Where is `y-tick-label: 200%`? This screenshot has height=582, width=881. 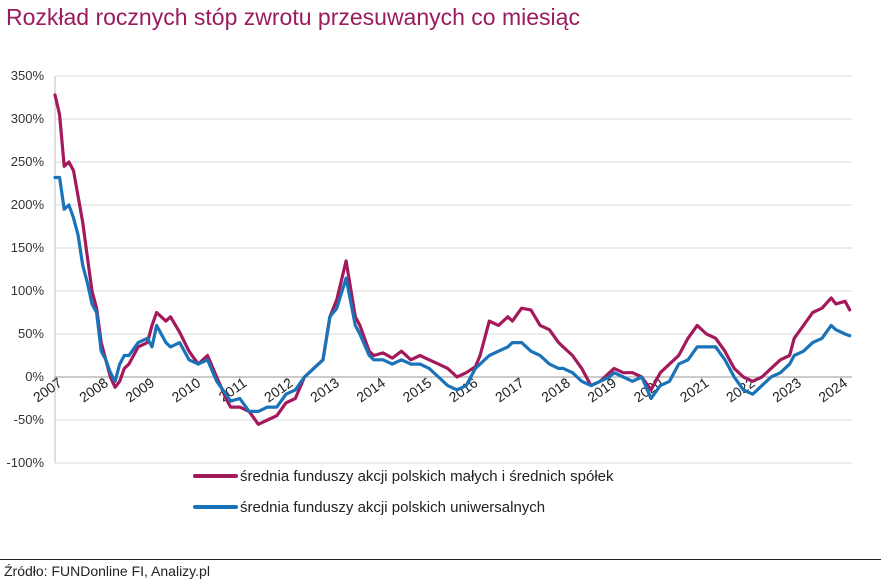
y-tick-label: 200% is located at coordinates (28, 204).